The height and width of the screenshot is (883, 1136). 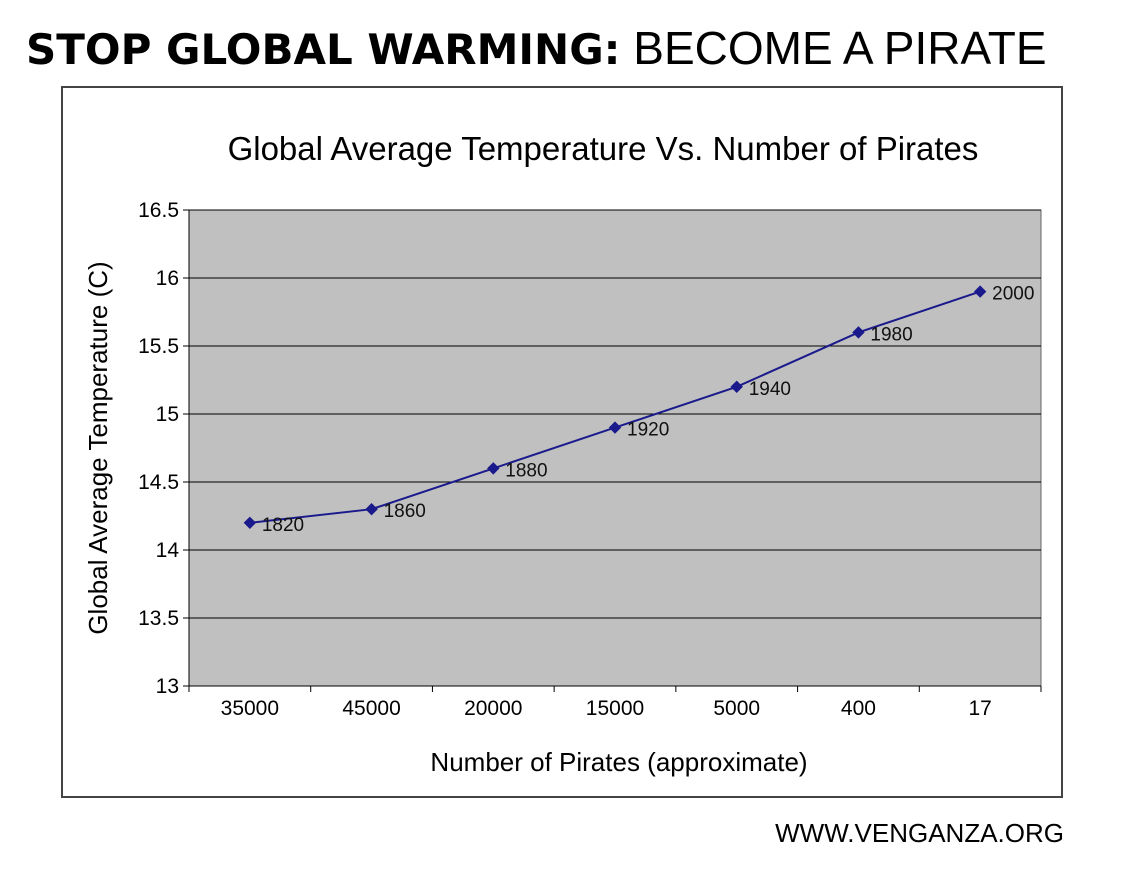 What do you see at coordinates (979, 708) in the screenshot?
I see `x-tick-label: 17` at bounding box center [979, 708].